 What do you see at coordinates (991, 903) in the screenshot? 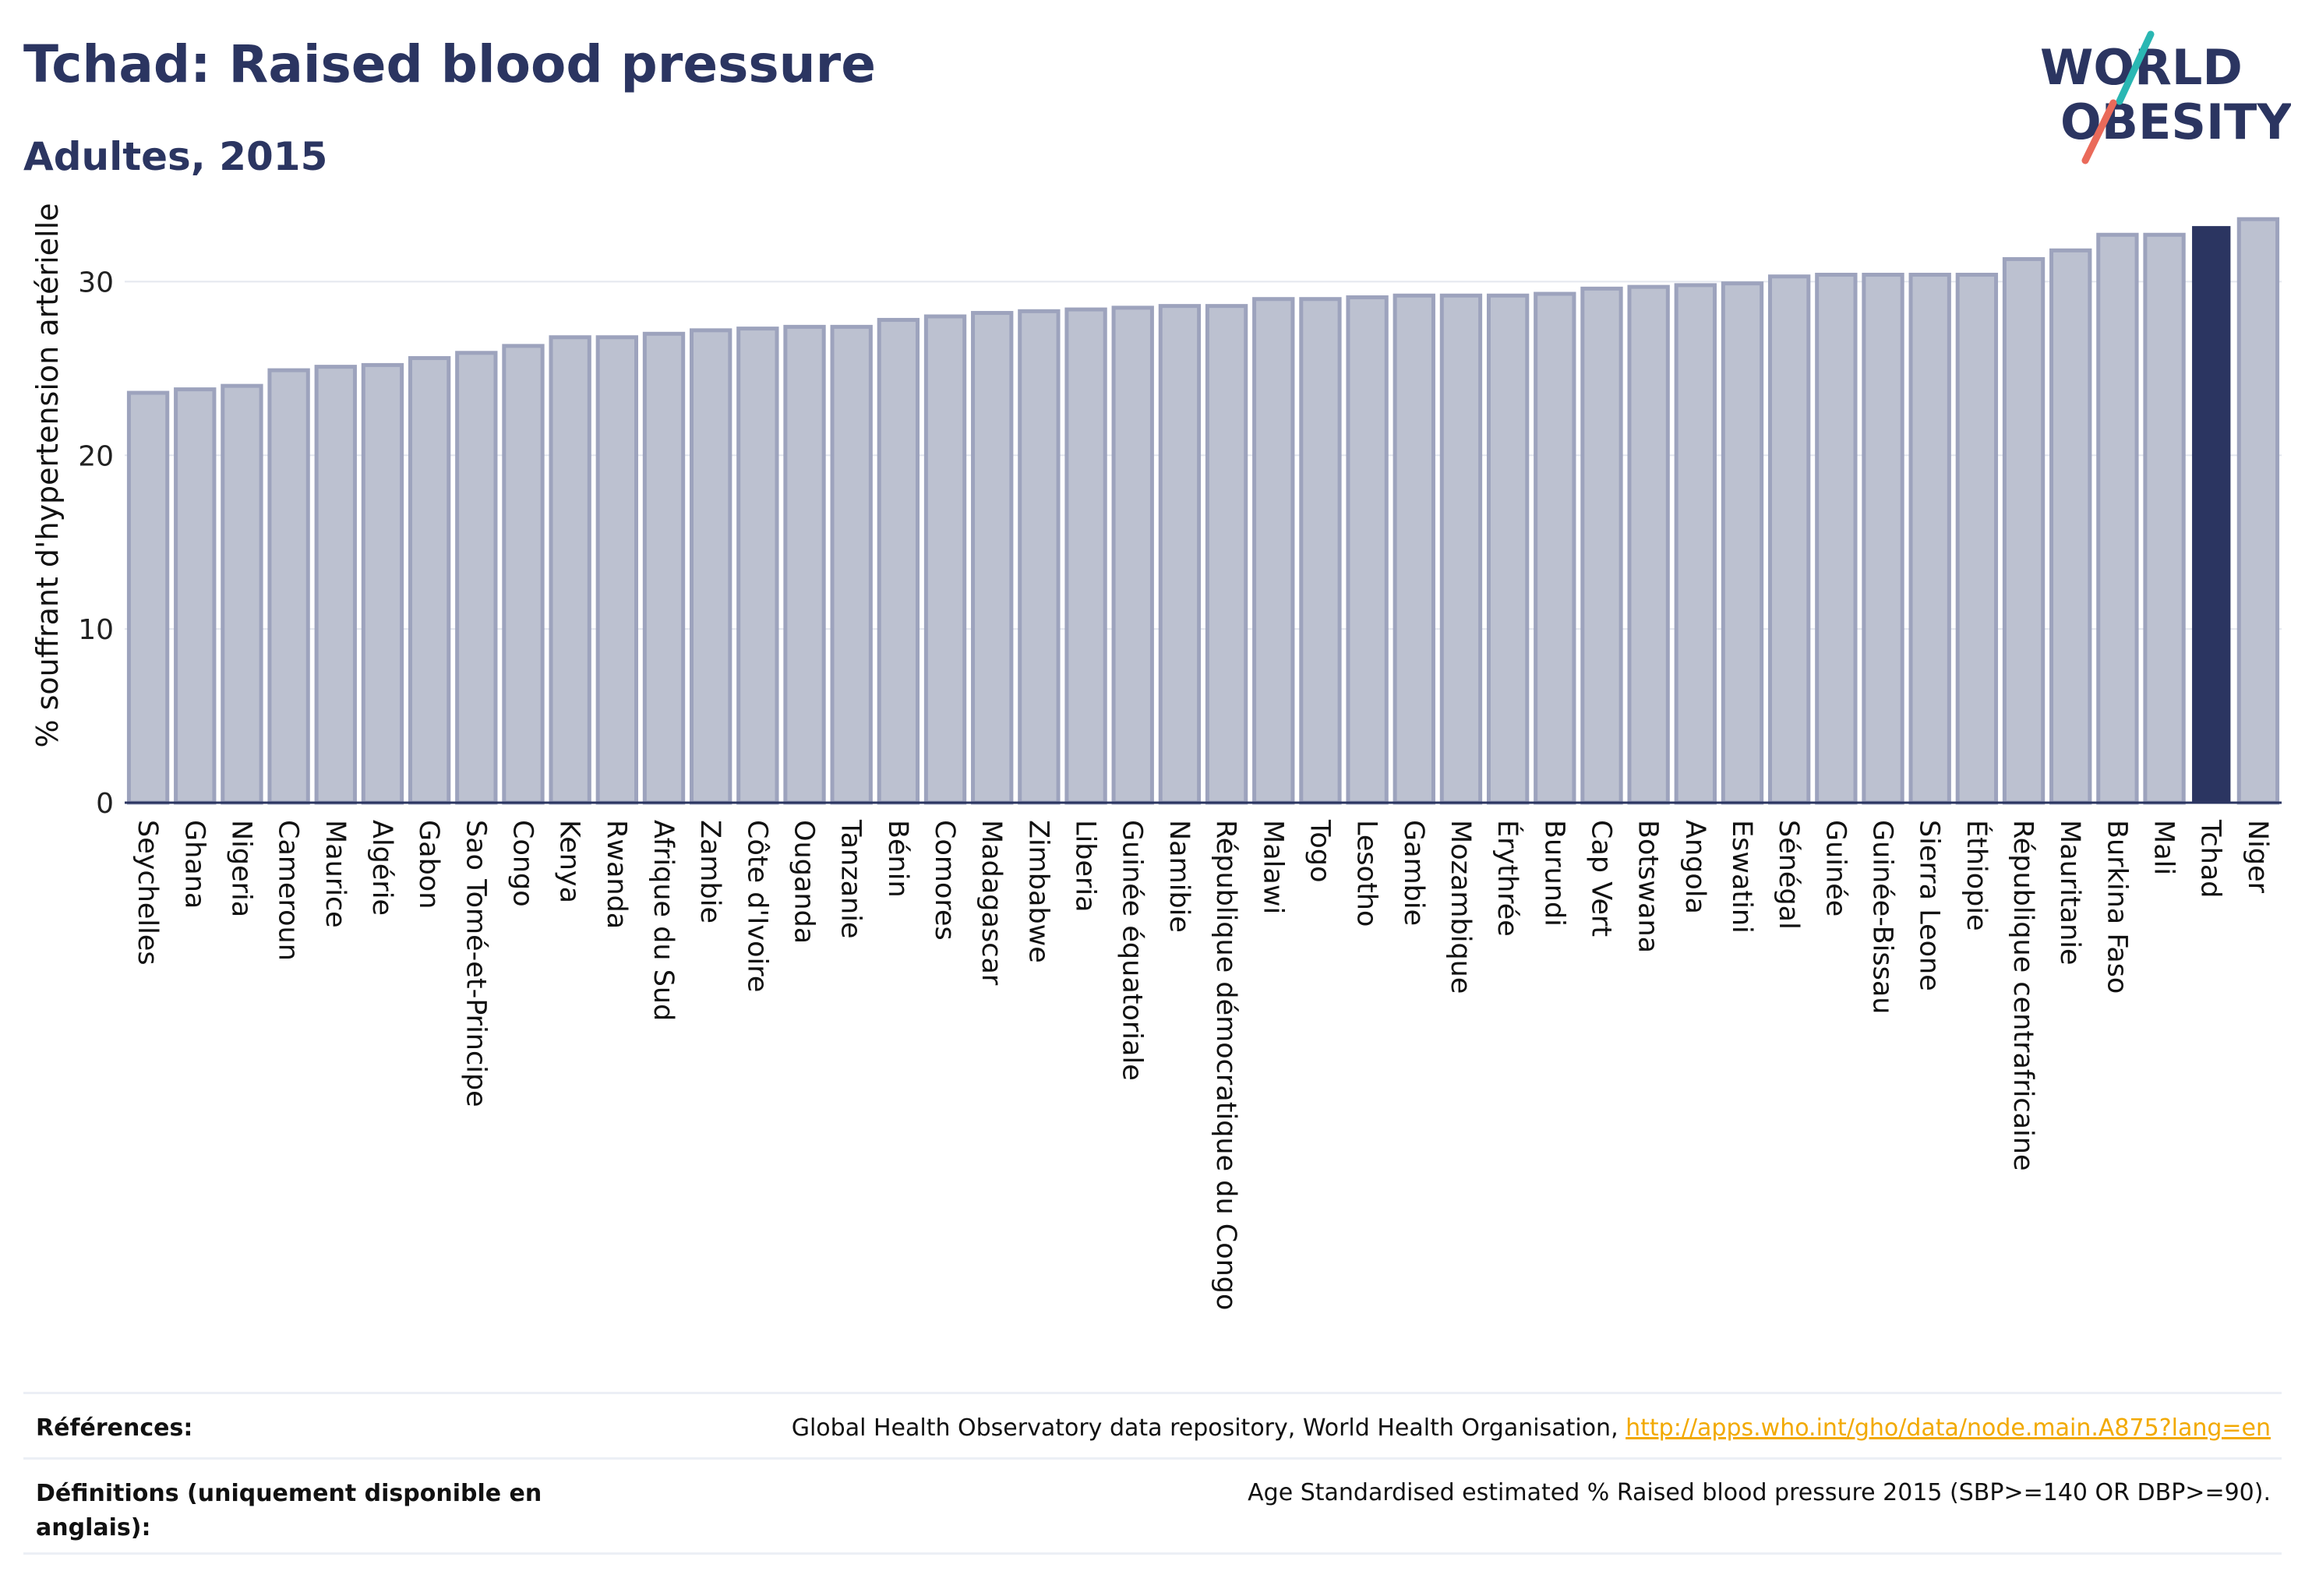
I see `x-tick-label: Madagascar` at bounding box center [991, 903].